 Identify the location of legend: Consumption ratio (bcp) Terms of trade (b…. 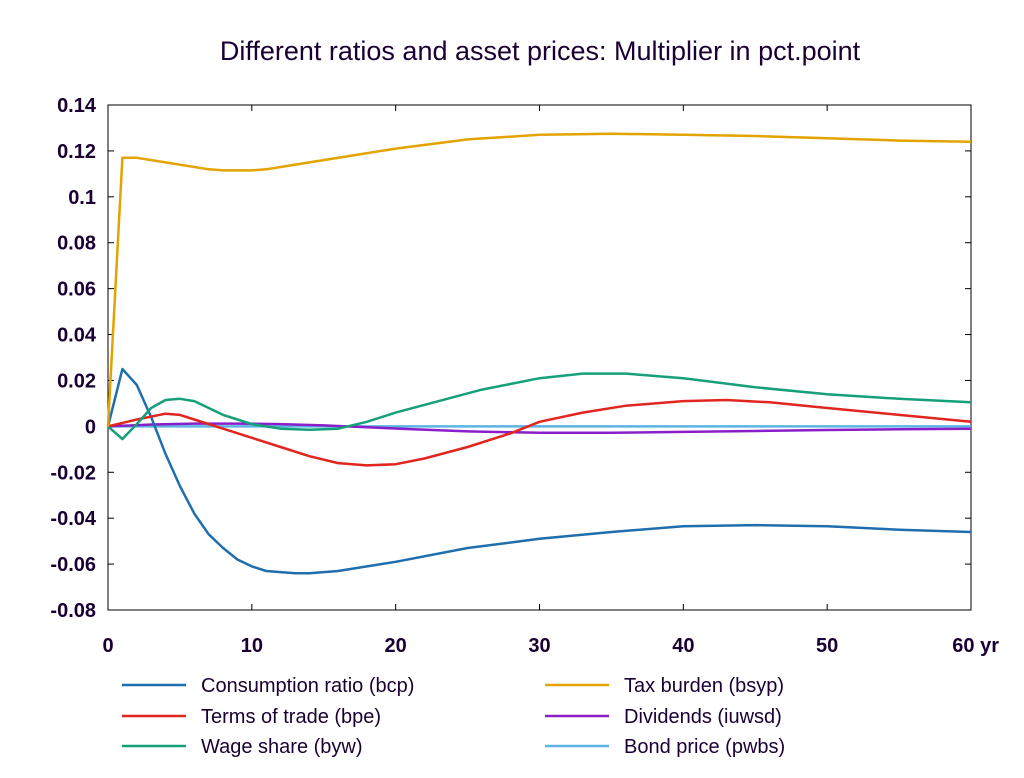
(453, 716).